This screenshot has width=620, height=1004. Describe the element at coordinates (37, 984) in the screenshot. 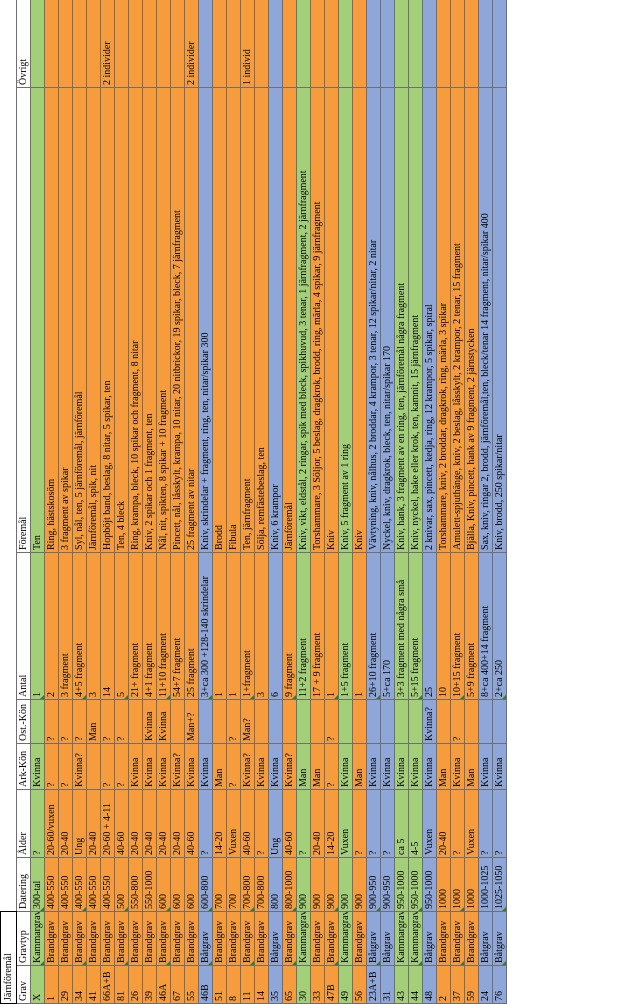

I see `cell-grav: X` at that location.